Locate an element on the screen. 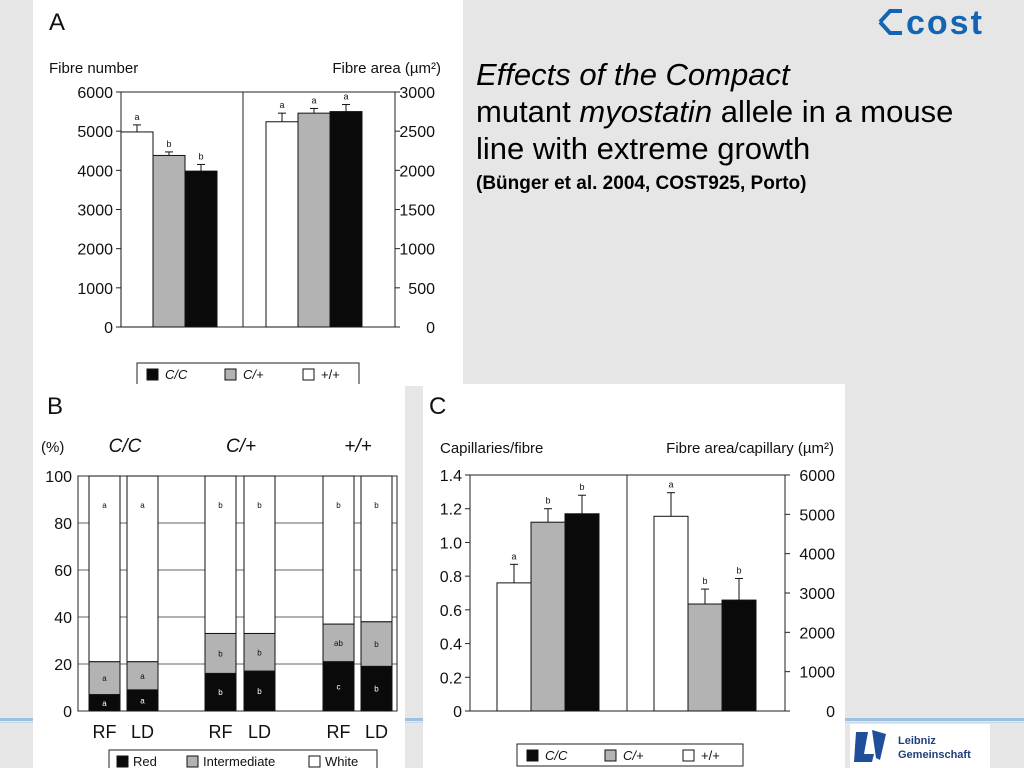 Image resolution: width=1024 pixels, height=768 pixels. leibniz-logo: Leibniz Gemeinschaft is located at coordinates (920, 746).